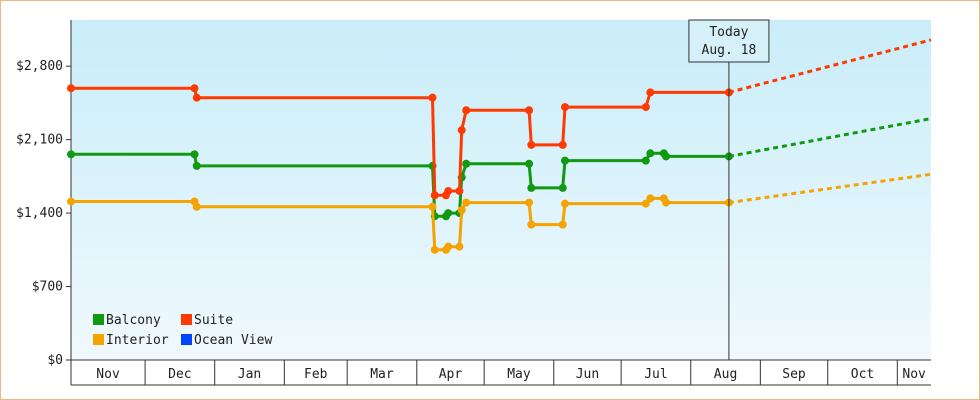  I want to click on x-tick-label: Dec, so click(179, 374).